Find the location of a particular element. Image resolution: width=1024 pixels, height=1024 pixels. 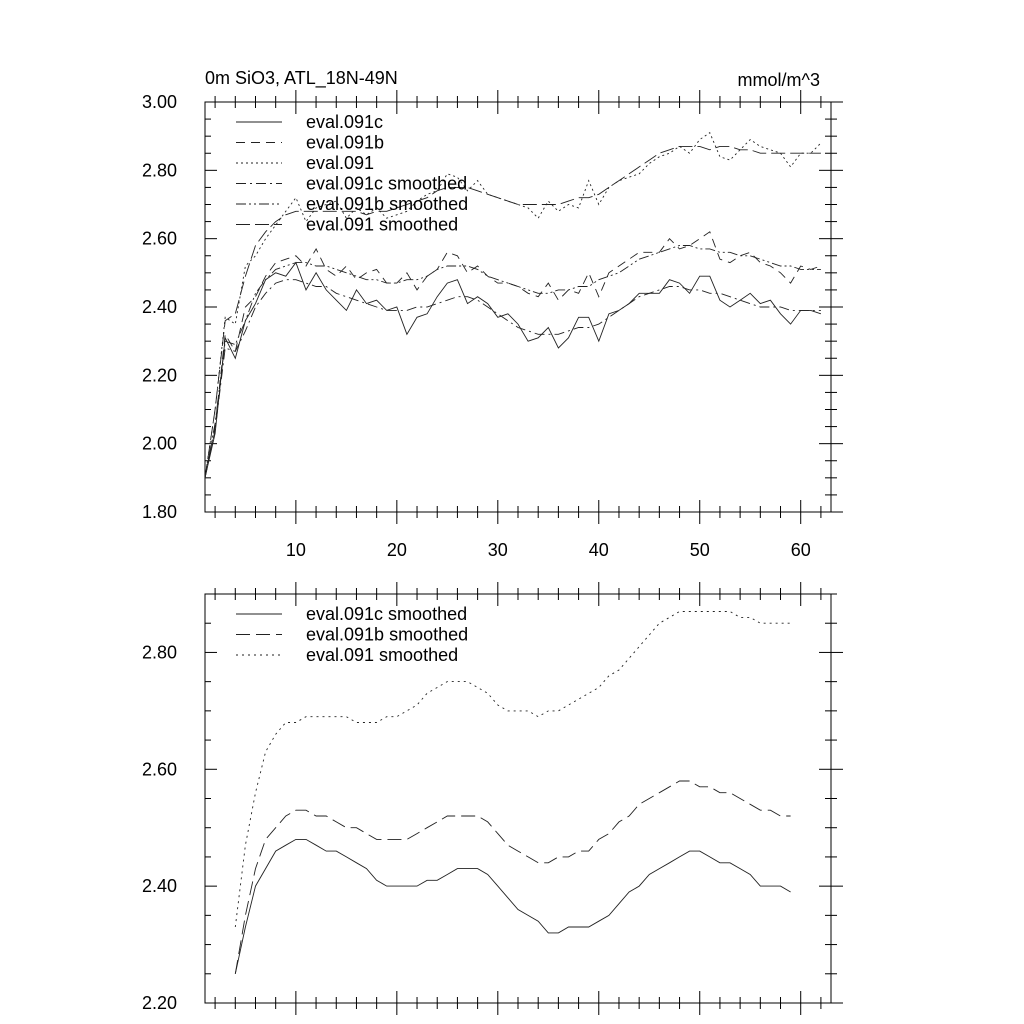

series-line-eval-091c is located at coordinates (513, 369).